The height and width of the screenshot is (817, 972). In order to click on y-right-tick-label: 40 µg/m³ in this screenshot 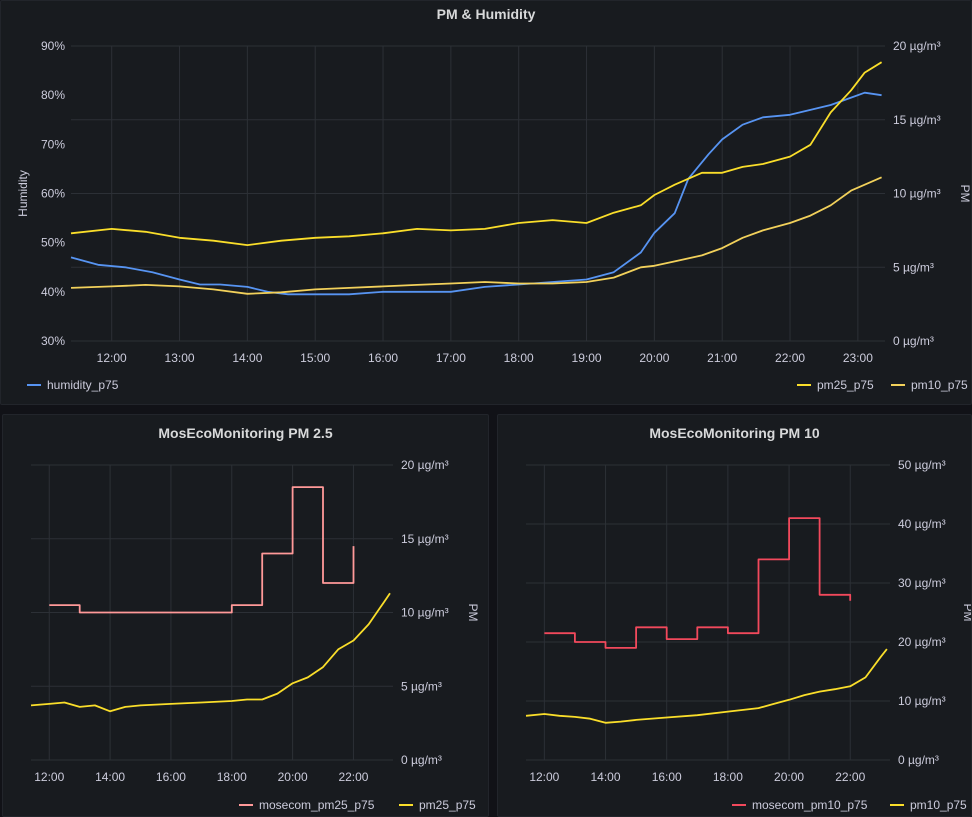, I will do `click(922, 524)`.